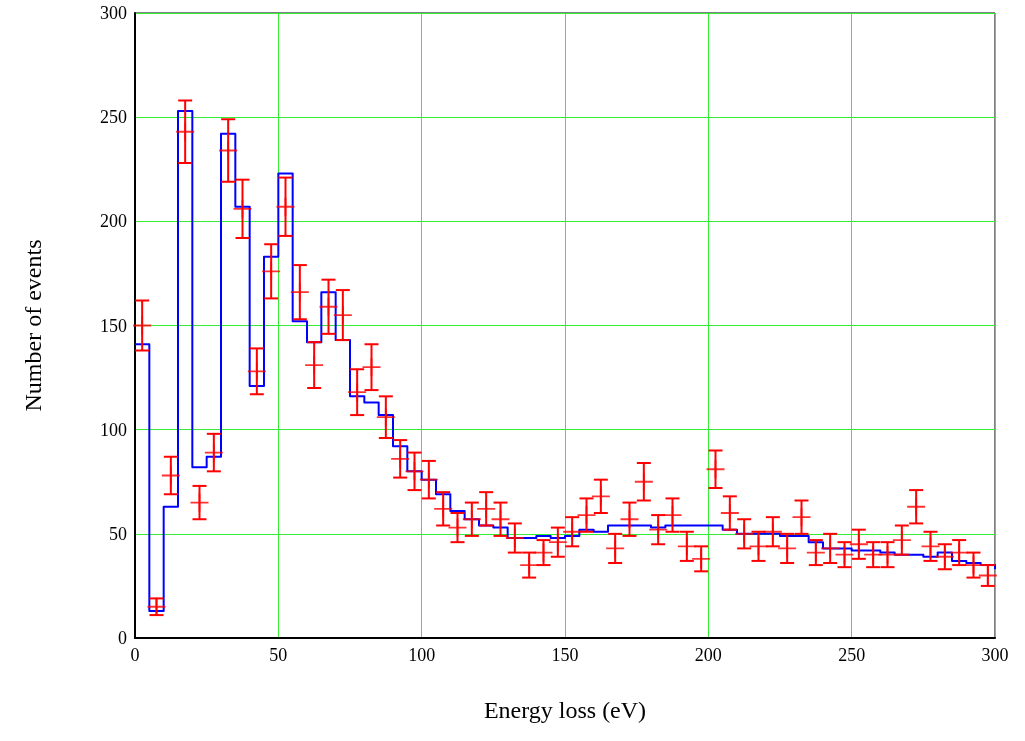  Describe the element at coordinates (565, 655) in the screenshot. I see `x-tick-label: 150` at that location.